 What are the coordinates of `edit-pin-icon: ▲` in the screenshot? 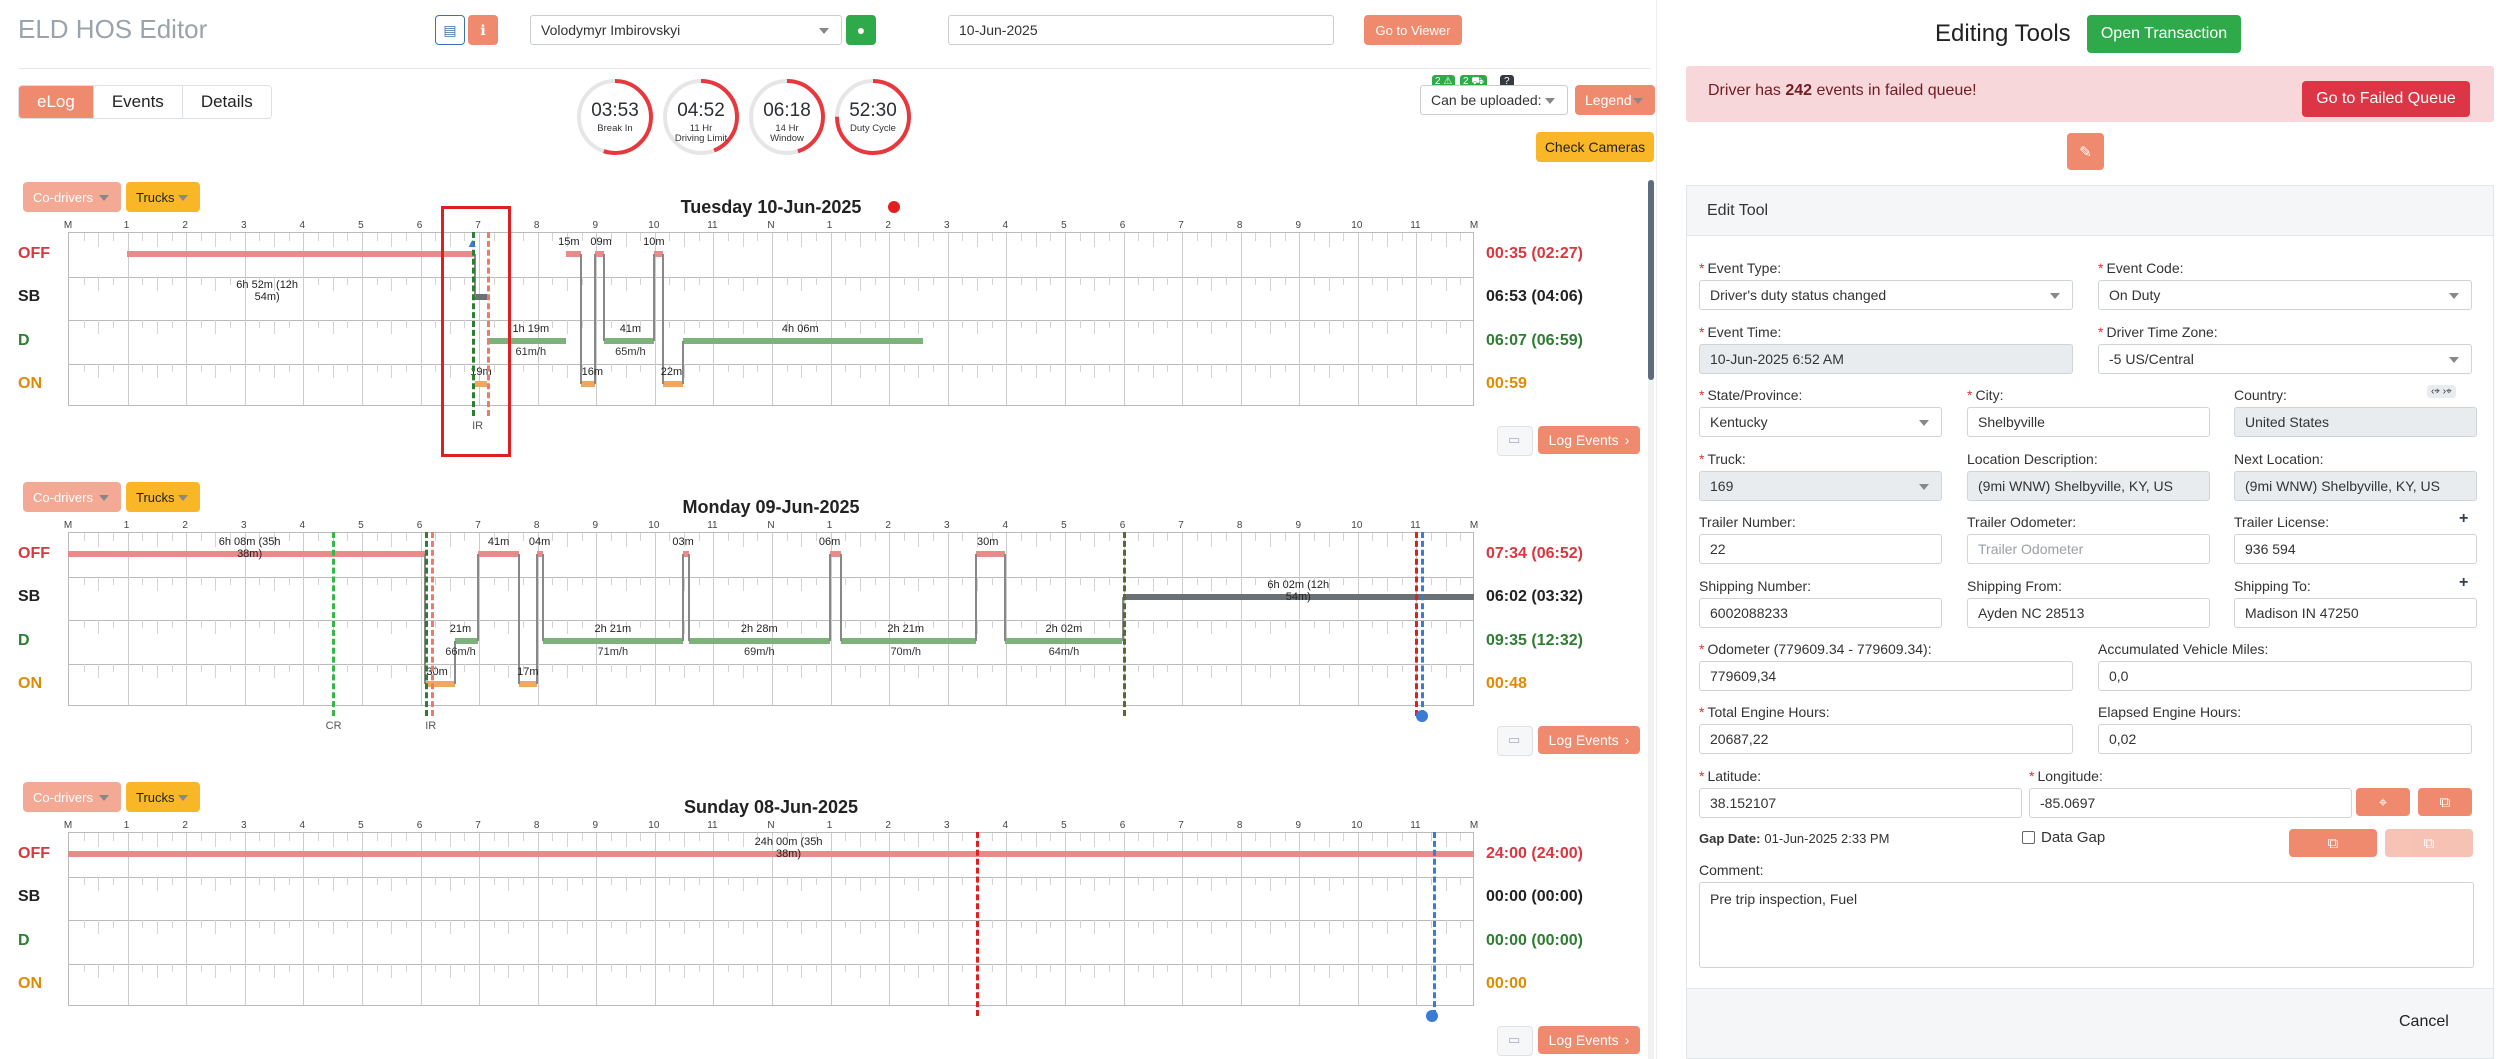 It's located at (472, 243).